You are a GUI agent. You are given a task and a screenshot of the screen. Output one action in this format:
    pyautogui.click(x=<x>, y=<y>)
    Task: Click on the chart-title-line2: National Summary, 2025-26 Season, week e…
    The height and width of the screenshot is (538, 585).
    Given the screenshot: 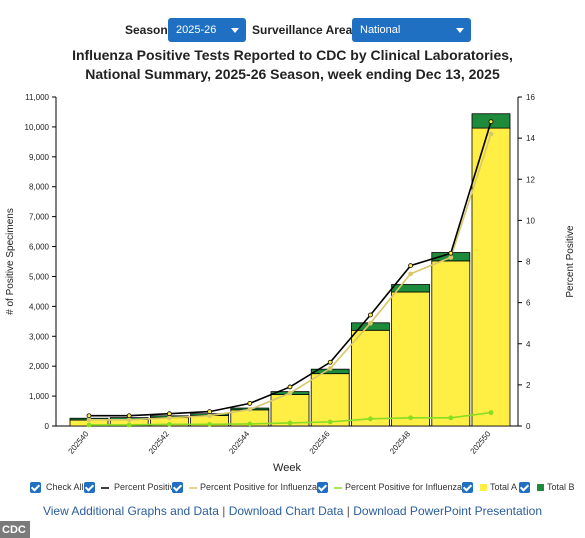 What is the action you would take?
    pyautogui.click(x=292, y=74)
    